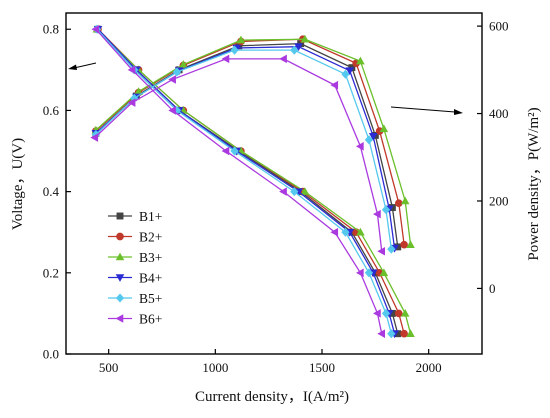 Image resolution: width=550 pixels, height=418 pixels. I want to click on x-tick-label: 500, so click(109, 367).